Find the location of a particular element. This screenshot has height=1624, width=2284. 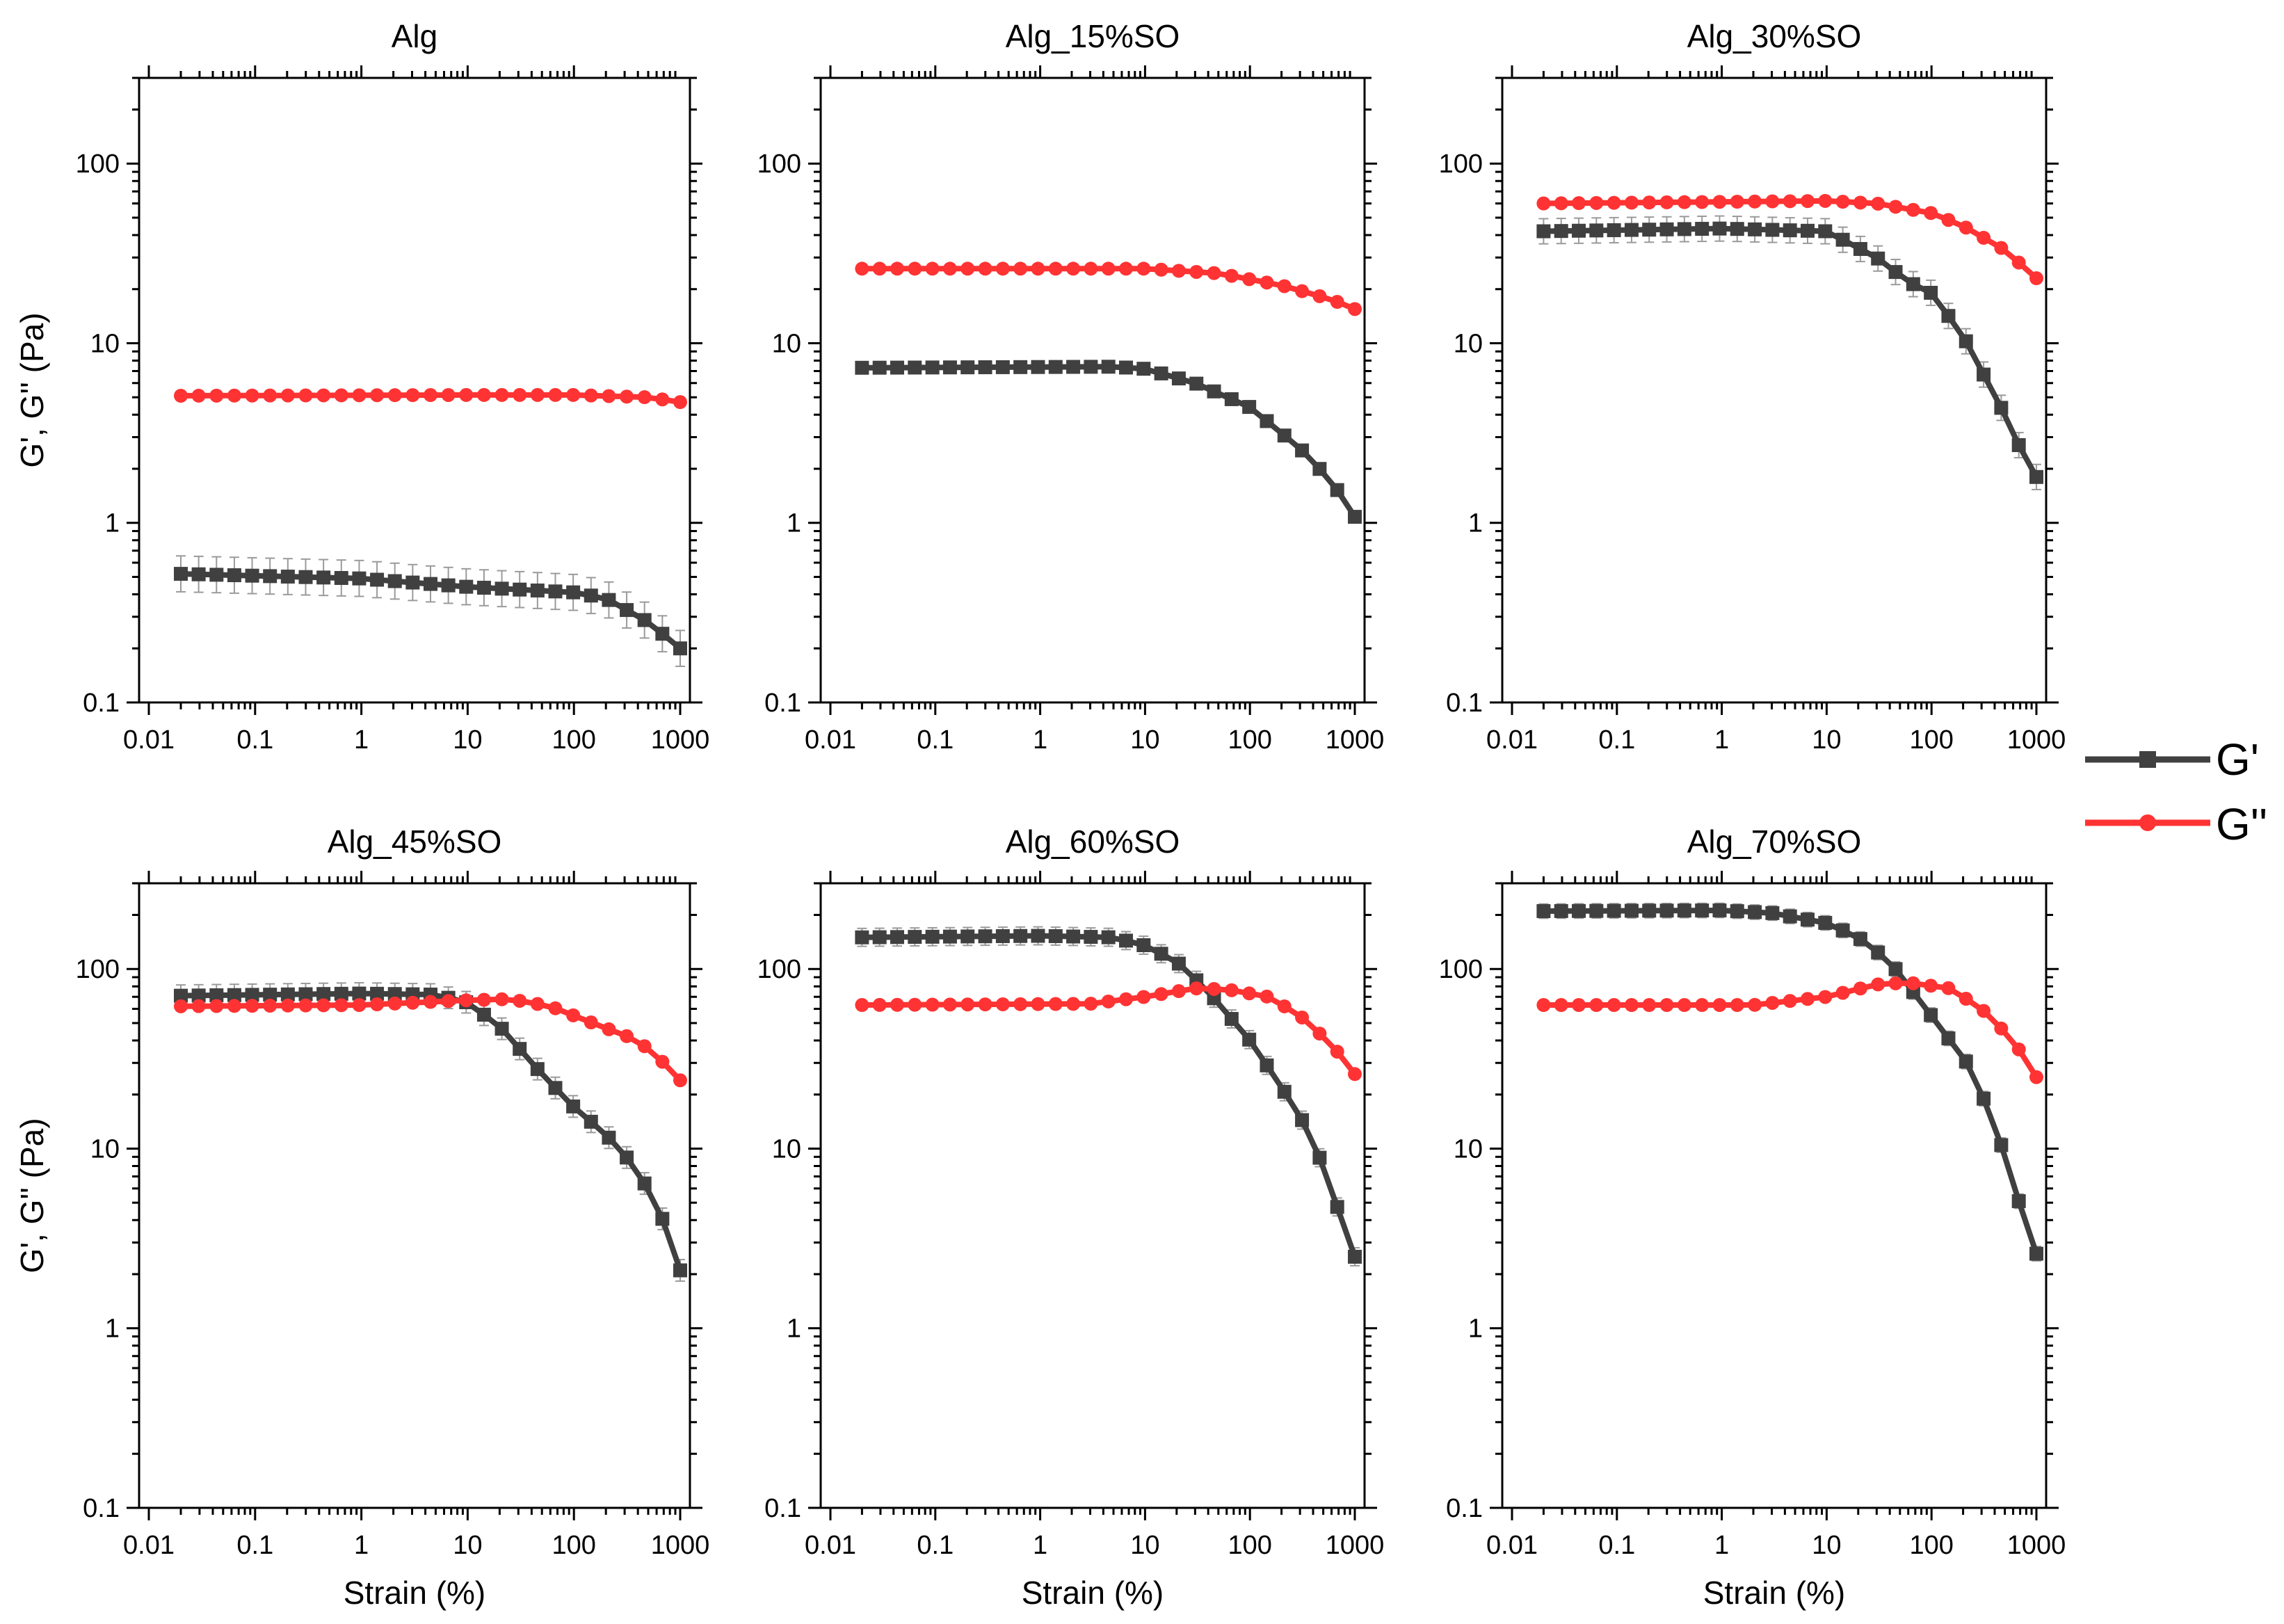

y-tick-label: 100 is located at coordinates (779, 164).